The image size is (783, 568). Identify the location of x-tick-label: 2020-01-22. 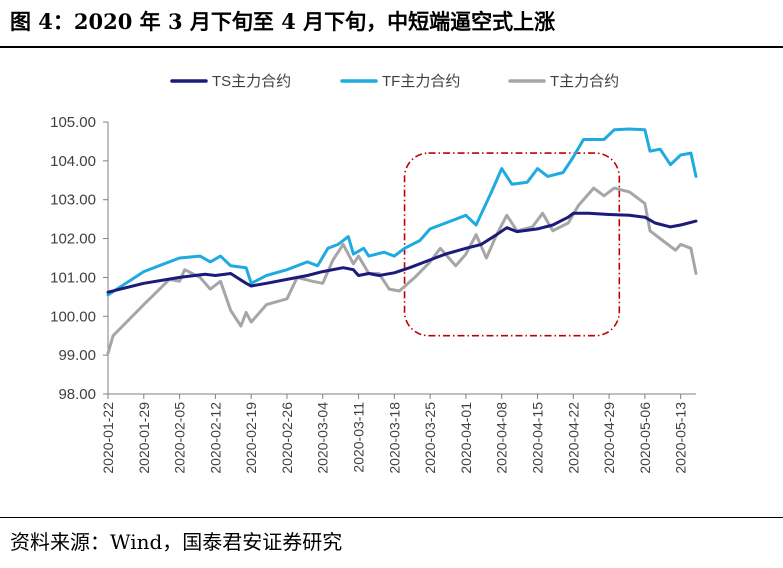
(108, 438).